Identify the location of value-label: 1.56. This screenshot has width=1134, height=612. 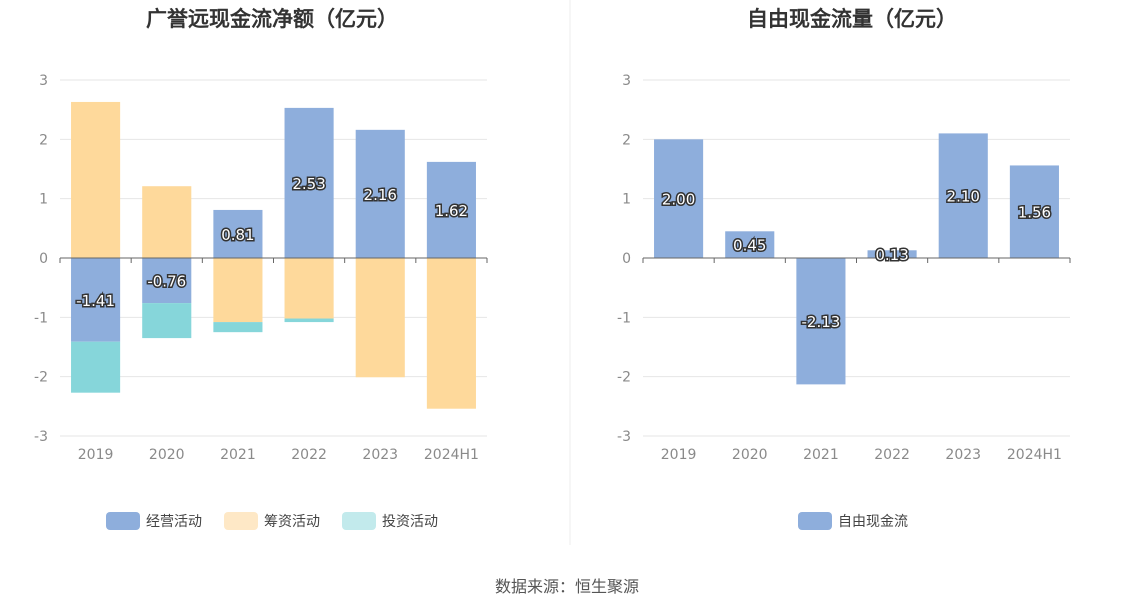
(1034, 213).